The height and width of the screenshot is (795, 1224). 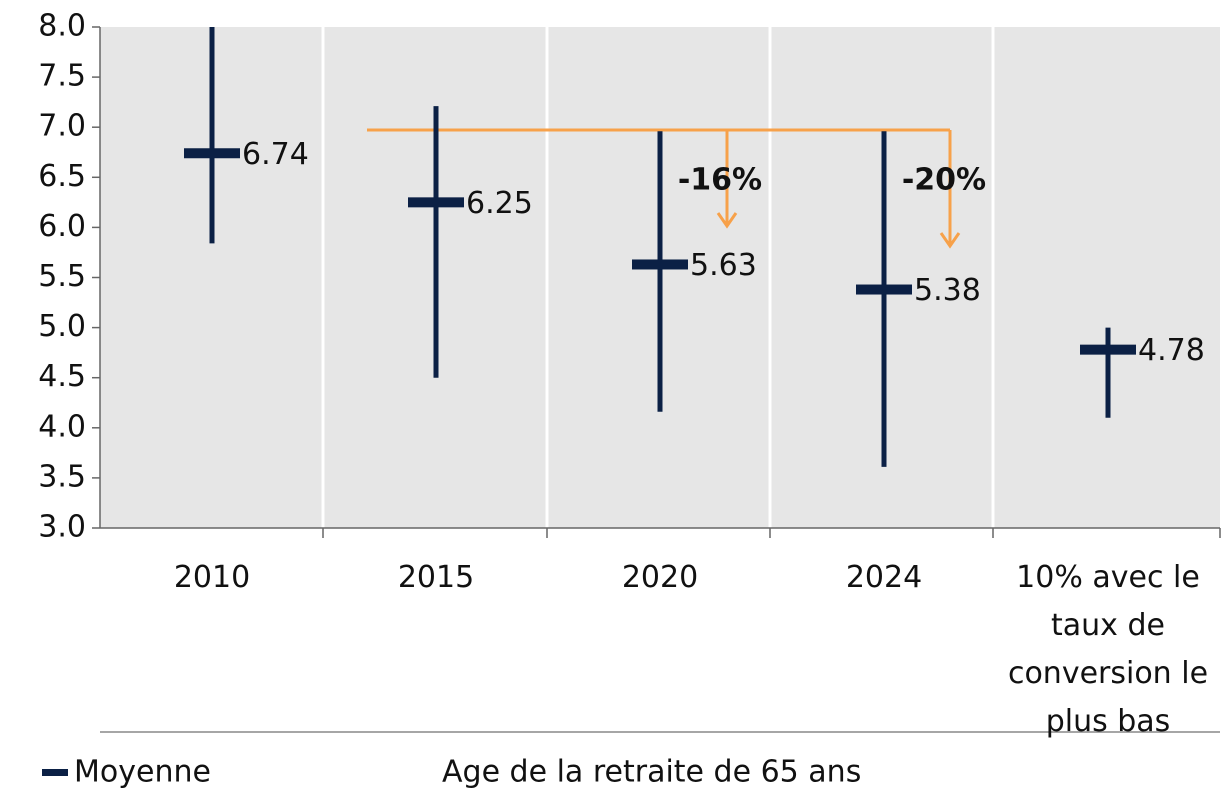 What do you see at coordinates (62, 76) in the screenshot?
I see `y-tick-label: 7.5` at bounding box center [62, 76].